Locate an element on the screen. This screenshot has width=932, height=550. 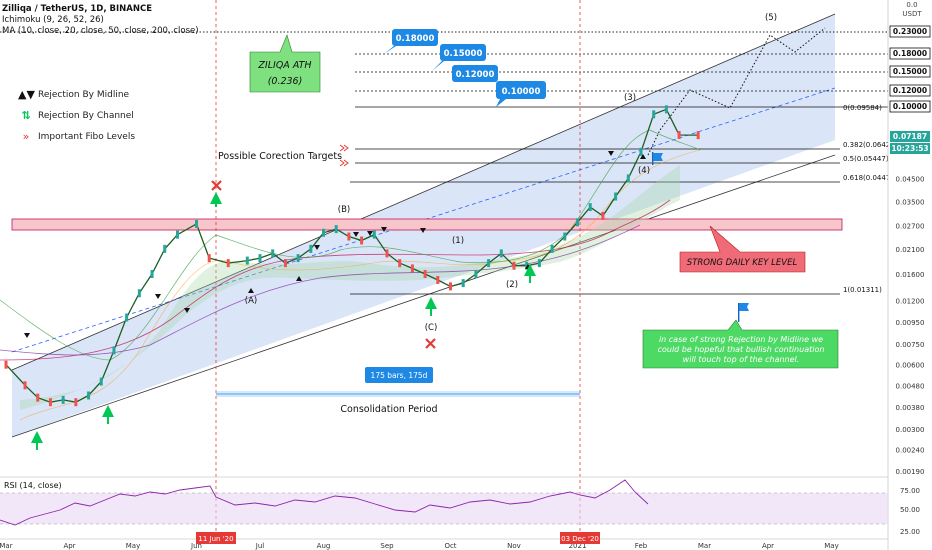
y-tick-label: 0.00190 is located at coordinates (910, 472).